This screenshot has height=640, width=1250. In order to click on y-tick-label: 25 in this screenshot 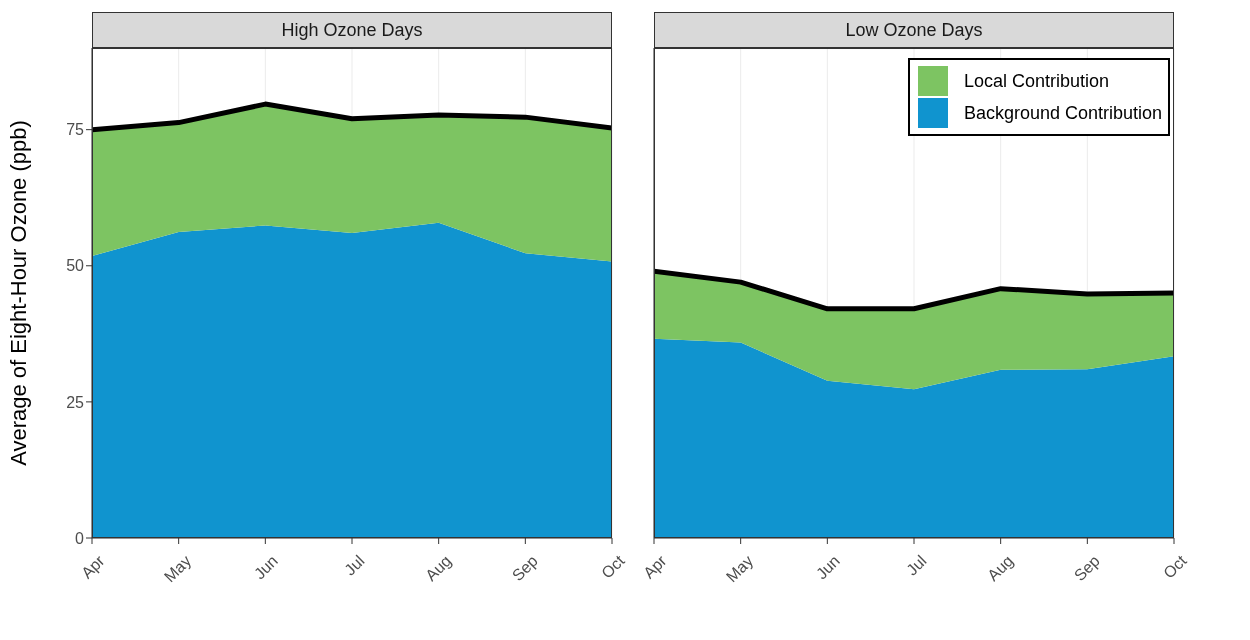, I will do `click(75, 402)`.